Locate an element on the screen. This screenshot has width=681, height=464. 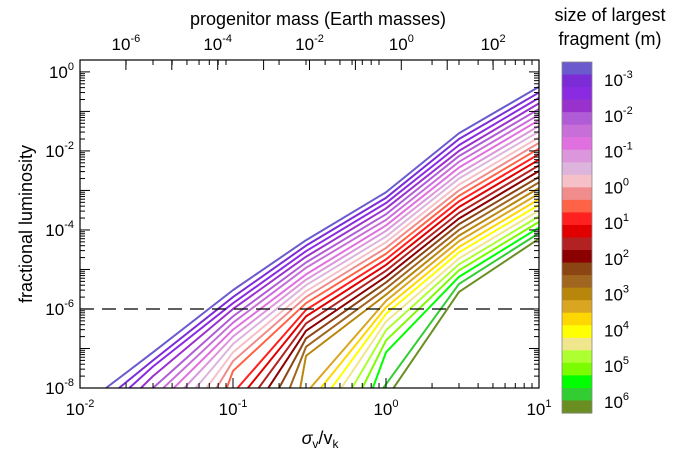
x-tick-label-1: 10⁻¹ is located at coordinates (233, 408).